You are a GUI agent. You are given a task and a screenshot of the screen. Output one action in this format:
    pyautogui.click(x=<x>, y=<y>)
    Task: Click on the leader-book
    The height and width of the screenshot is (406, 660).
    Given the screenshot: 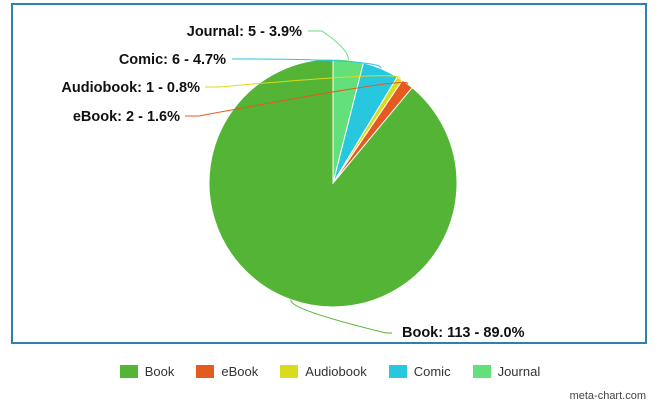 What is the action you would take?
    pyautogui.click(x=341, y=316)
    